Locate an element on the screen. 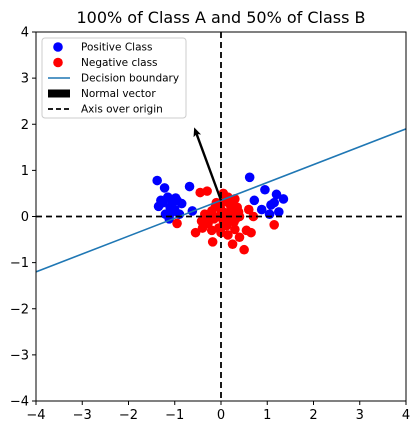 The image size is (413, 433). y-tick-label: 1 is located at coordinates (25, 171).